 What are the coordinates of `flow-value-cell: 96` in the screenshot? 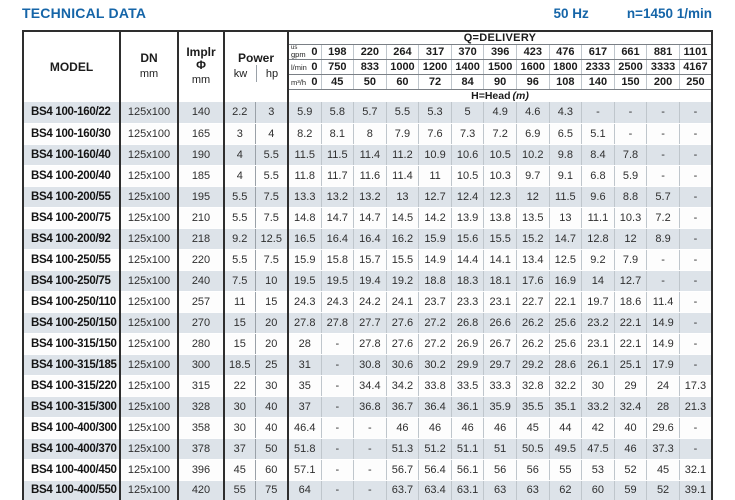 It's located at (533, 82).